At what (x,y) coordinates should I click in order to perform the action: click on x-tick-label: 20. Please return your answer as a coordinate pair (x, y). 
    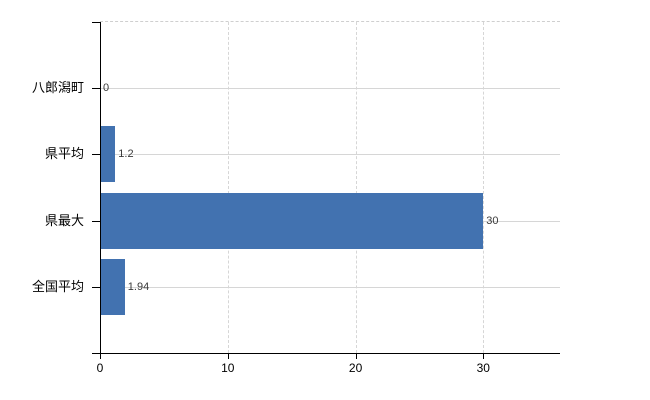
    Looking at the image, I should click on (355, 368).